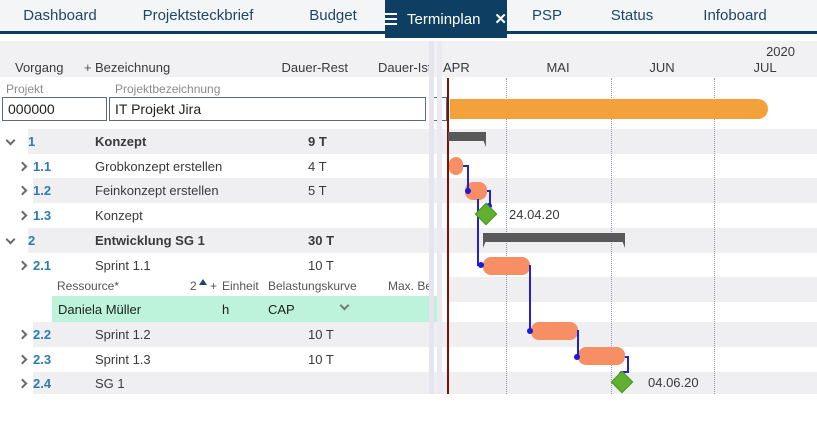 This screenshot has width=817, height=438. Describe the element at coordinates (317, 141) in the screenshot. I see `task-duration-rest: 9 T` at that location.